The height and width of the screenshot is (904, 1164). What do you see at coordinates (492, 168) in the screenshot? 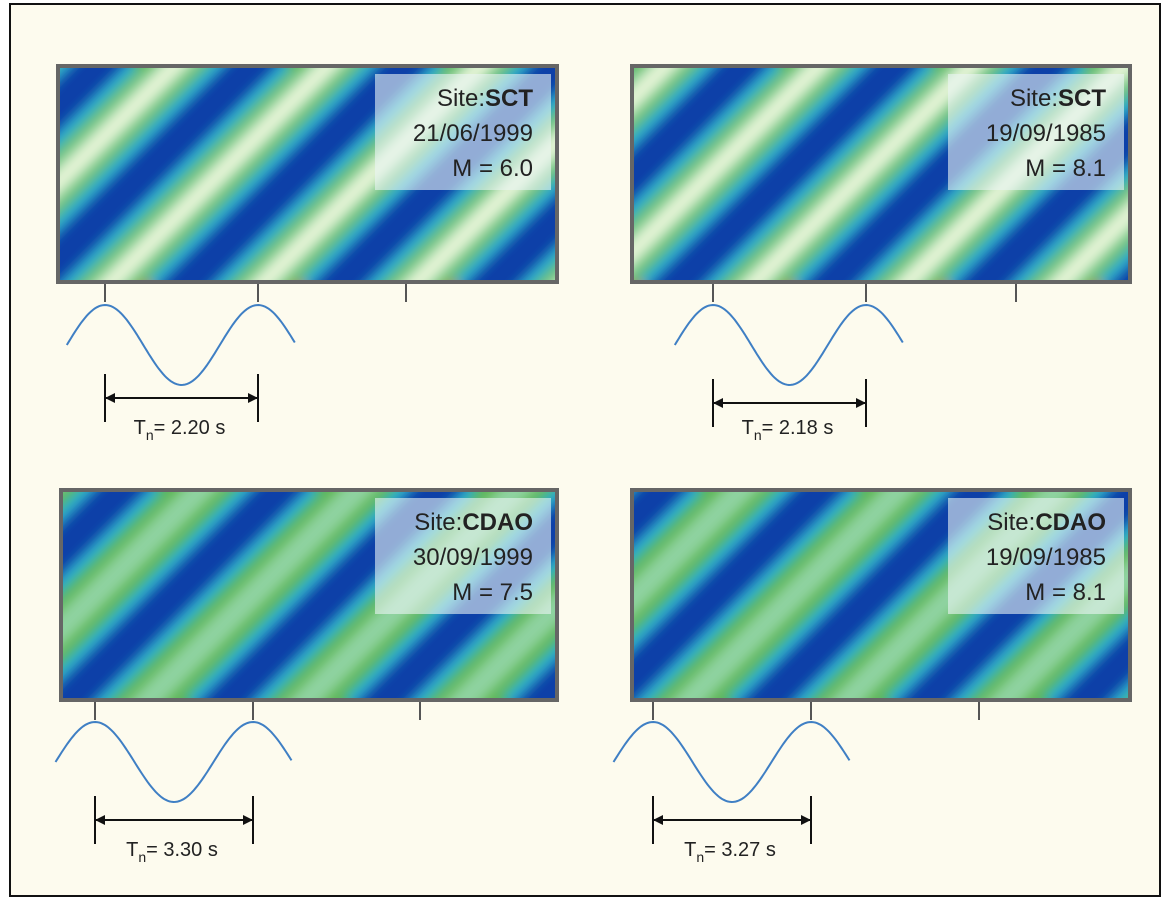
I see `magnitude: M = 6.0` at bounding box center [492, 168].